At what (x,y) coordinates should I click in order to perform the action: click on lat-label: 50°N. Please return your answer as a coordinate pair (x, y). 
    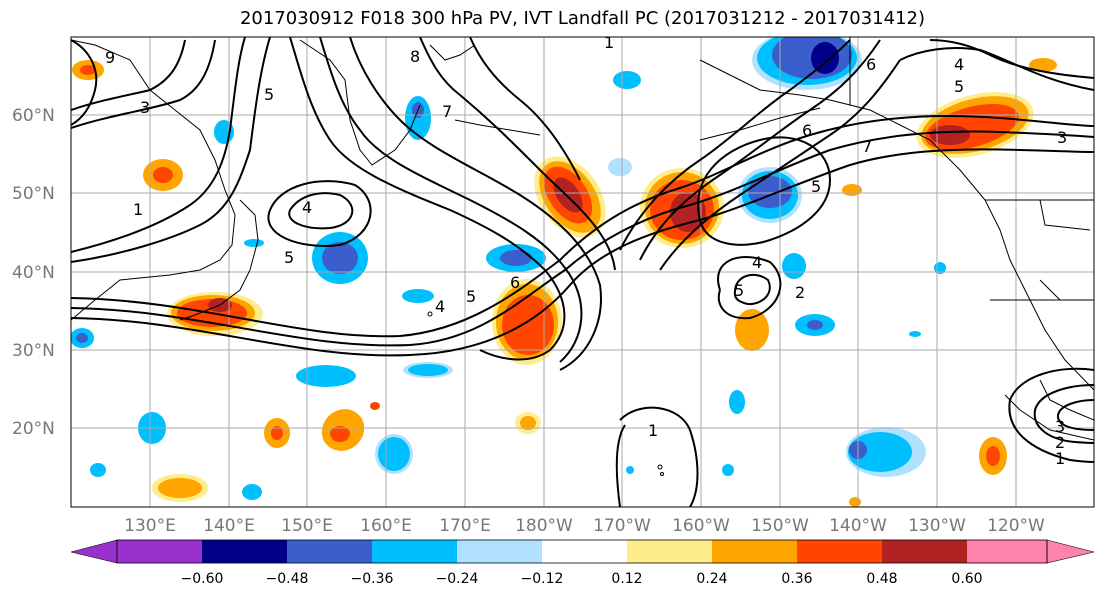
    Looking at the image, I should click on (33, 194).